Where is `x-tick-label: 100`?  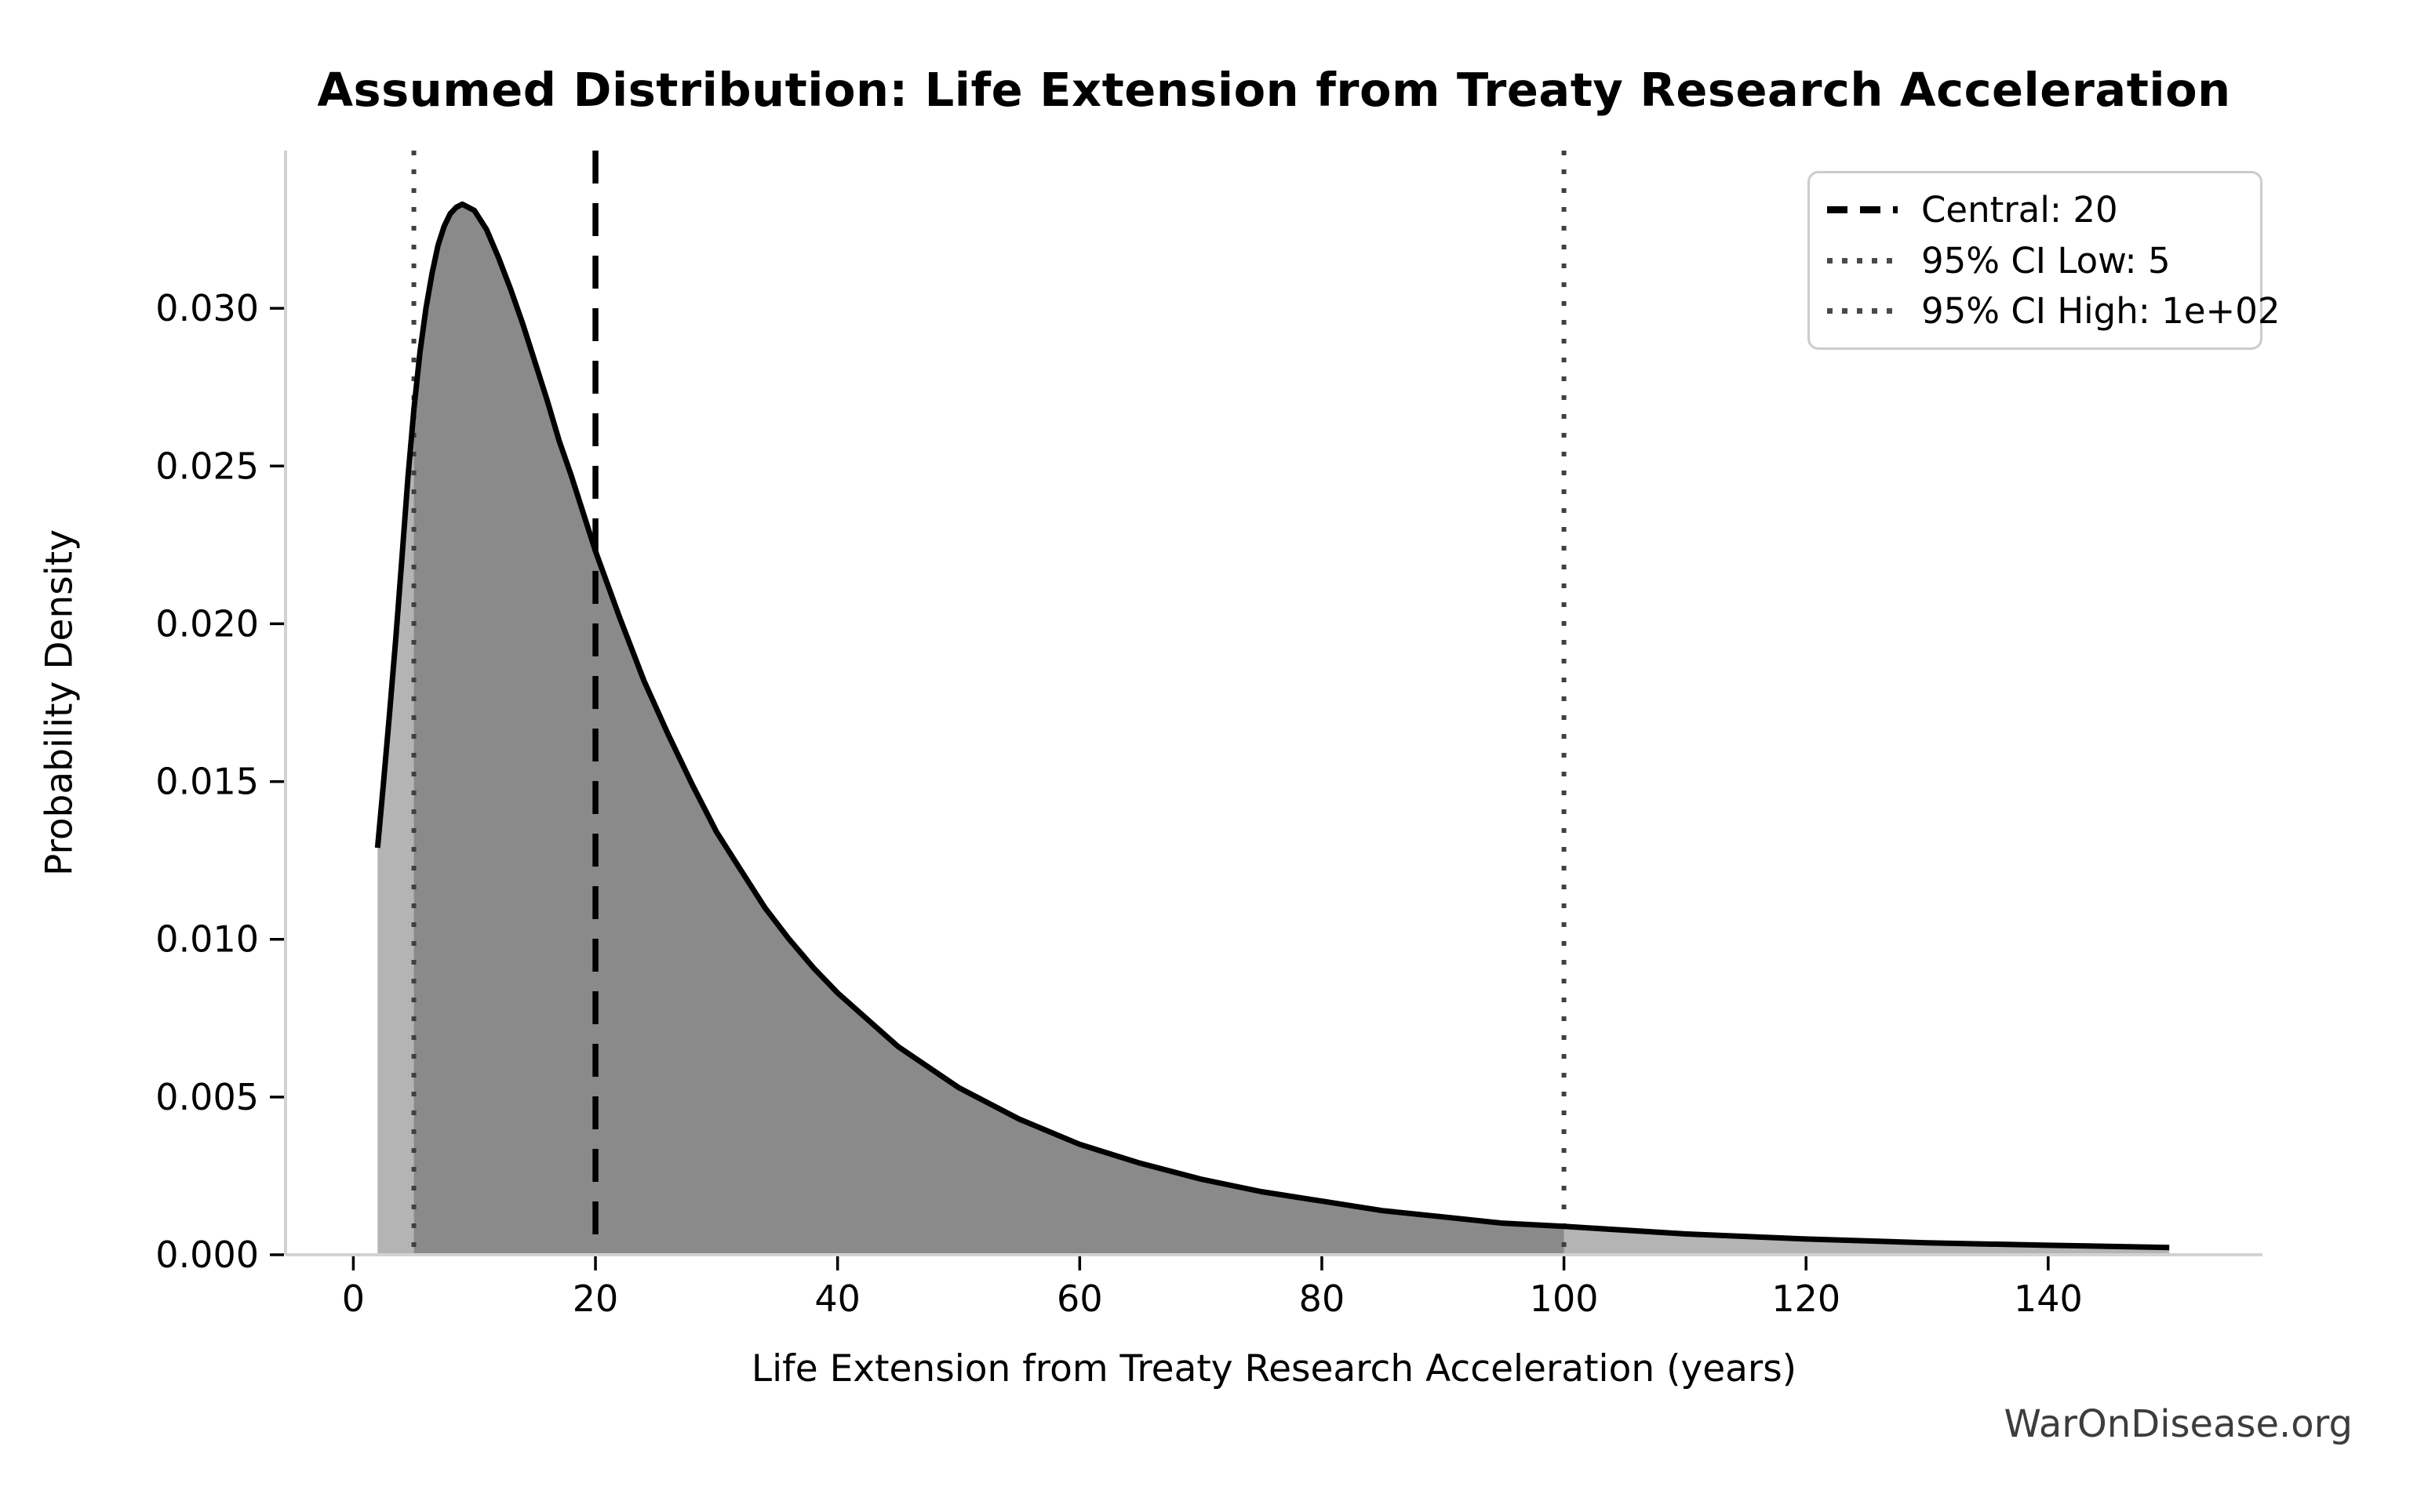
x-tick-label: 100 is located at coordinates (1564, 1299).